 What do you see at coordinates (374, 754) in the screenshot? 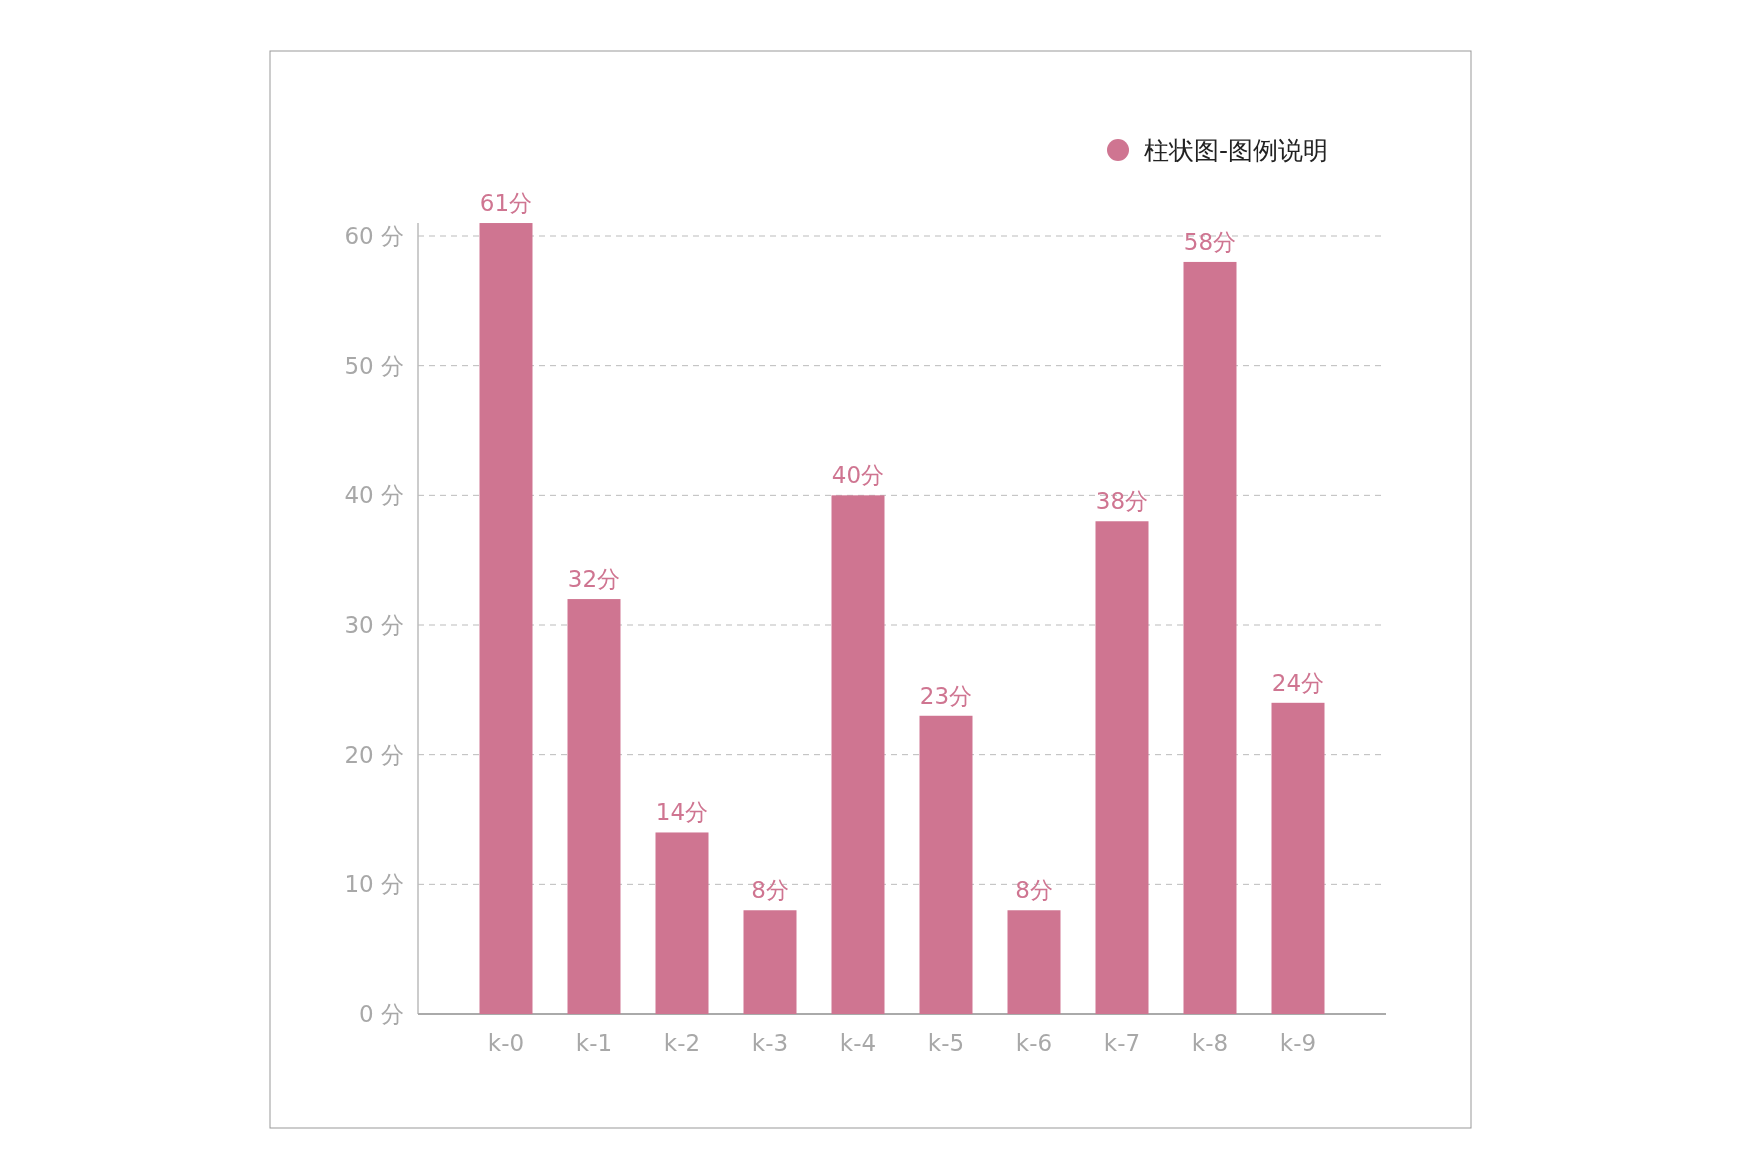
I see `y-tick-label: 20 分` at bounding box center [374, 754].